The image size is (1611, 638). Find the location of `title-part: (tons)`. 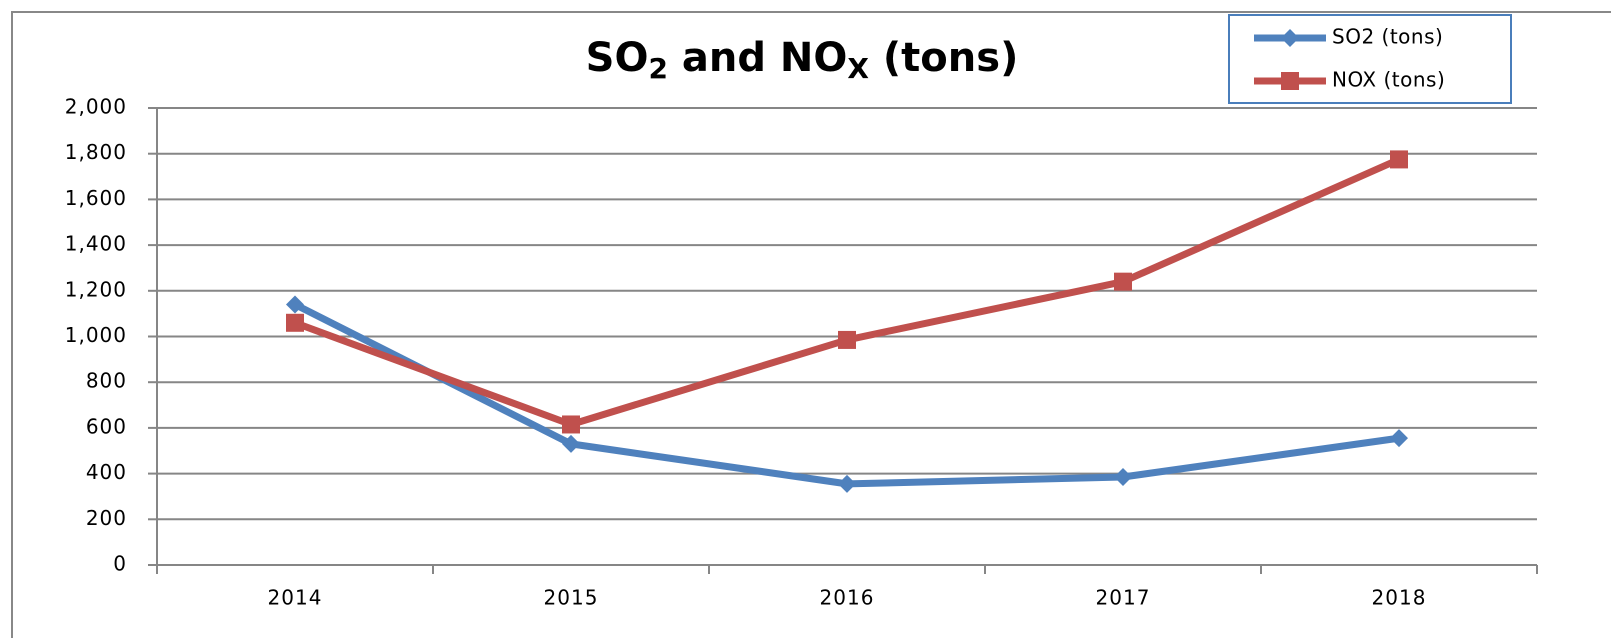

title-part: (tons) is located at coordinates (943, 58).